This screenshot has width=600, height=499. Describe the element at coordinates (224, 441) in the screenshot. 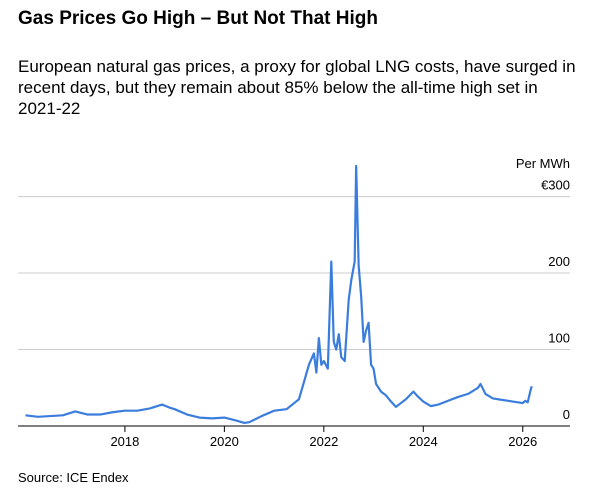

I see `x-tick-label: 2020` at that location.